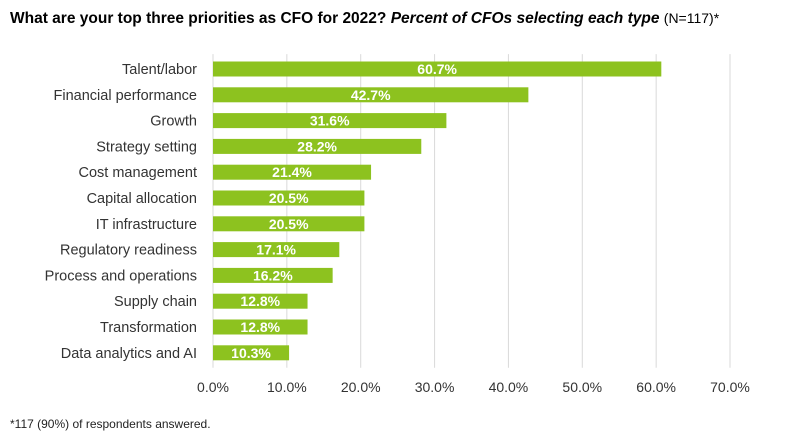  I want to click on category-label: Capital allocation, so click(142, 199).